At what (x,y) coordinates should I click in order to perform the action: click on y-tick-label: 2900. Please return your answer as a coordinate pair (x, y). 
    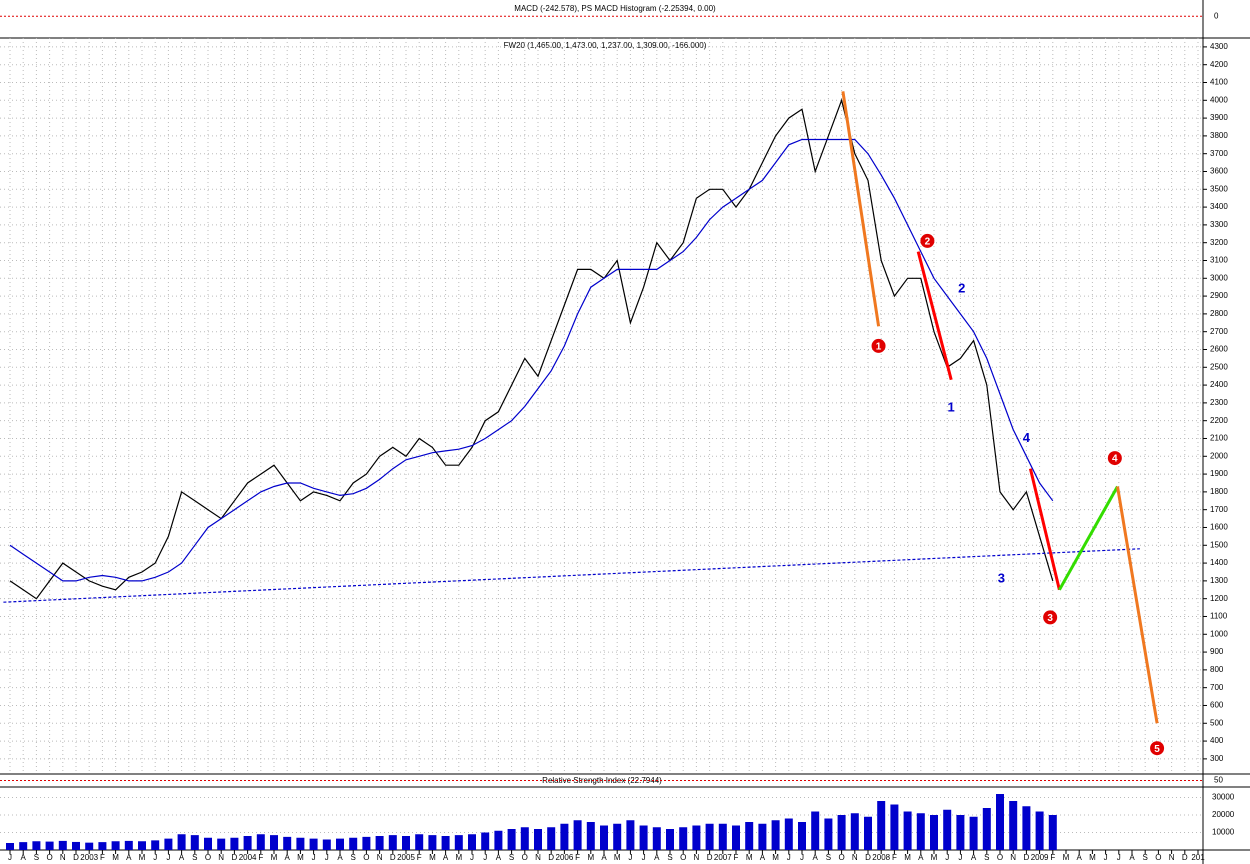
    Looking at the image, I should click on (1219, 295).